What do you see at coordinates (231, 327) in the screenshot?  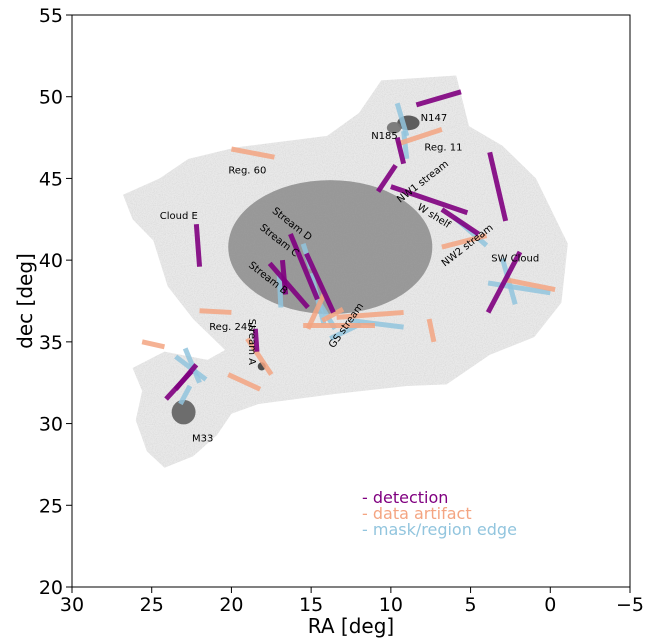 I see `annotation-label: Reg. 245` at bounding box center [231, 327].